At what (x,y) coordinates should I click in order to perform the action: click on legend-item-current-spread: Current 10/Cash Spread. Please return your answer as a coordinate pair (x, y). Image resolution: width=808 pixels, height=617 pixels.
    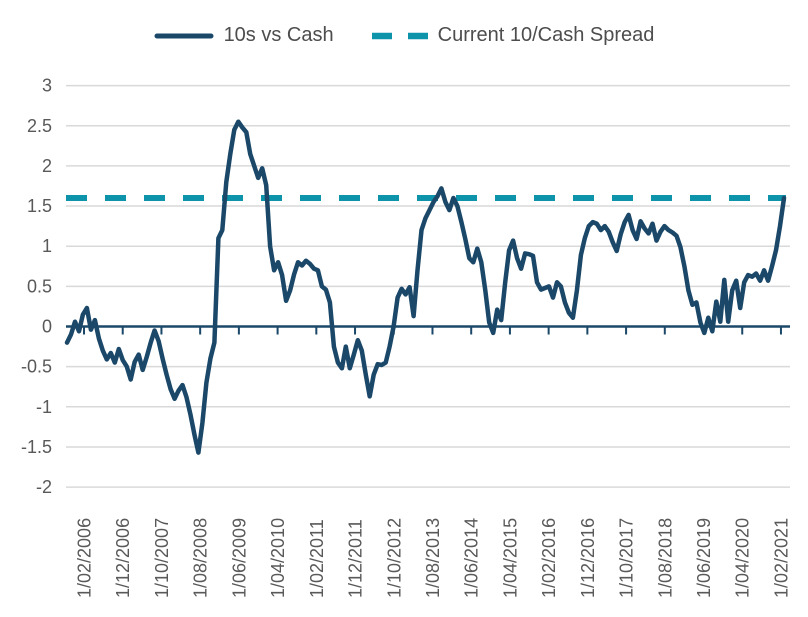
    Looking at the image, I should click on (513, 35).